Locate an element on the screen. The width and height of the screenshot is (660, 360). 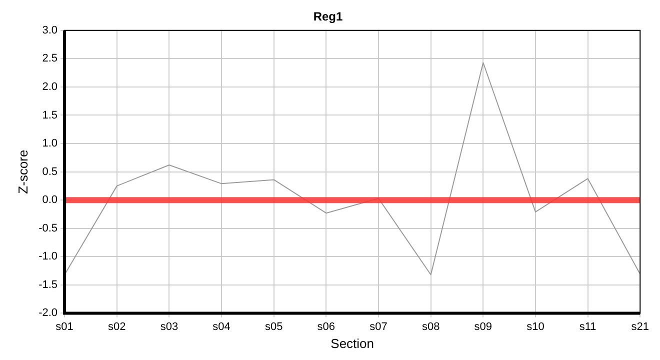
x-tick-label: s09 is located at coordinates (483, 326).